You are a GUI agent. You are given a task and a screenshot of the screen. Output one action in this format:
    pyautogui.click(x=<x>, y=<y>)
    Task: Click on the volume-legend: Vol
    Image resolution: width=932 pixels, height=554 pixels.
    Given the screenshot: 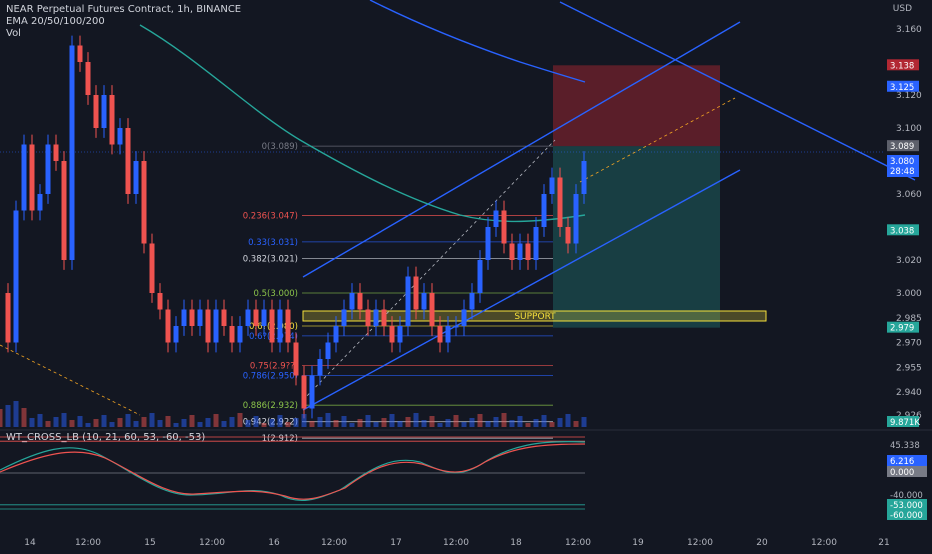 What is the action you would take?
    pyautogui.click(x=13, y=33)
    